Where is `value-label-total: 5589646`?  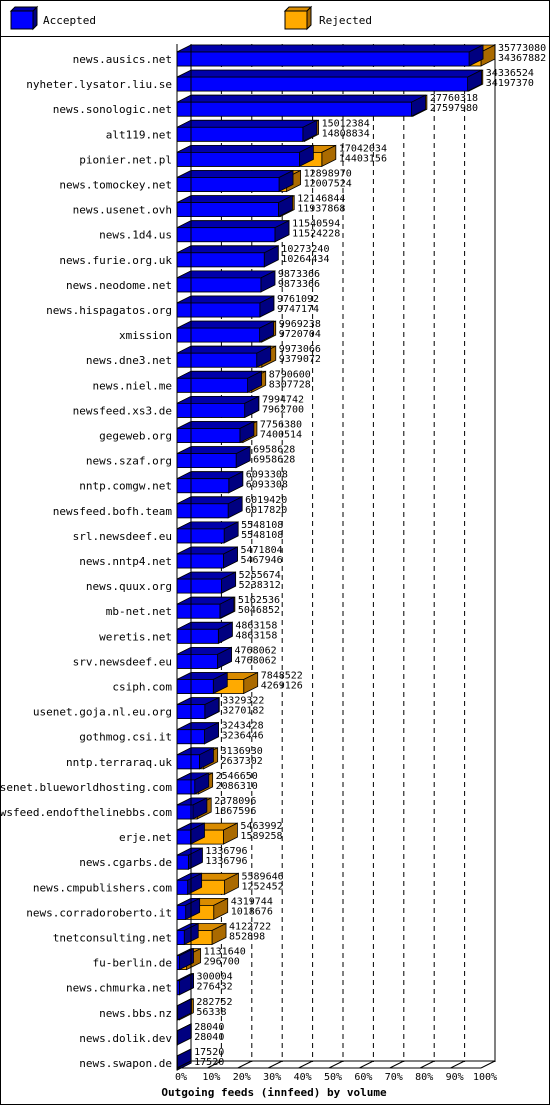
value-label-total: 5589646 is located at coordinates (263, 876).